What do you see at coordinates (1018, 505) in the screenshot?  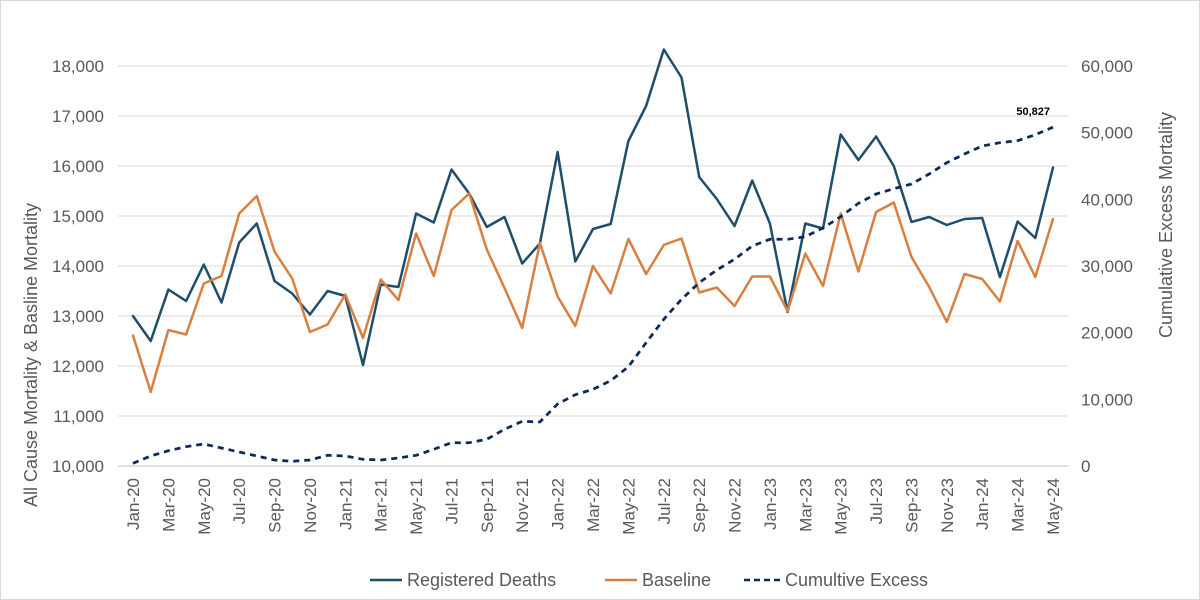 I see `x-tick-label: Mar-24` at bounding box center [1018, 505].